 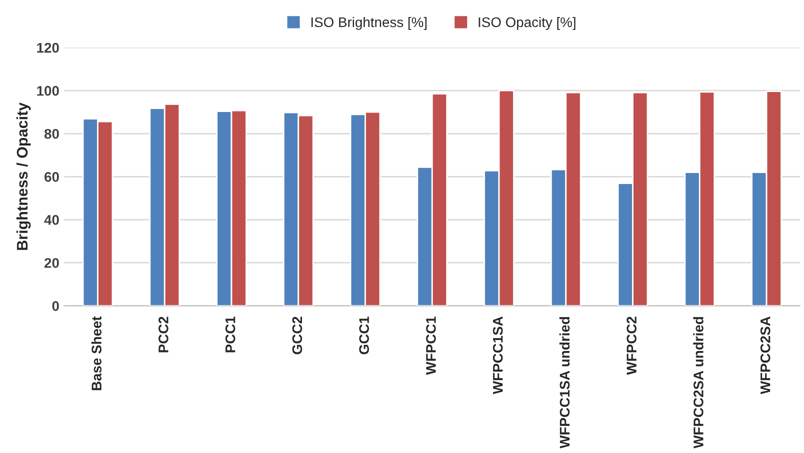 What do you see at coordinates (23, 176) in the screenshot?
I see `y-axis-title: Brightness / Opacity` at bounding box center [23, 176].